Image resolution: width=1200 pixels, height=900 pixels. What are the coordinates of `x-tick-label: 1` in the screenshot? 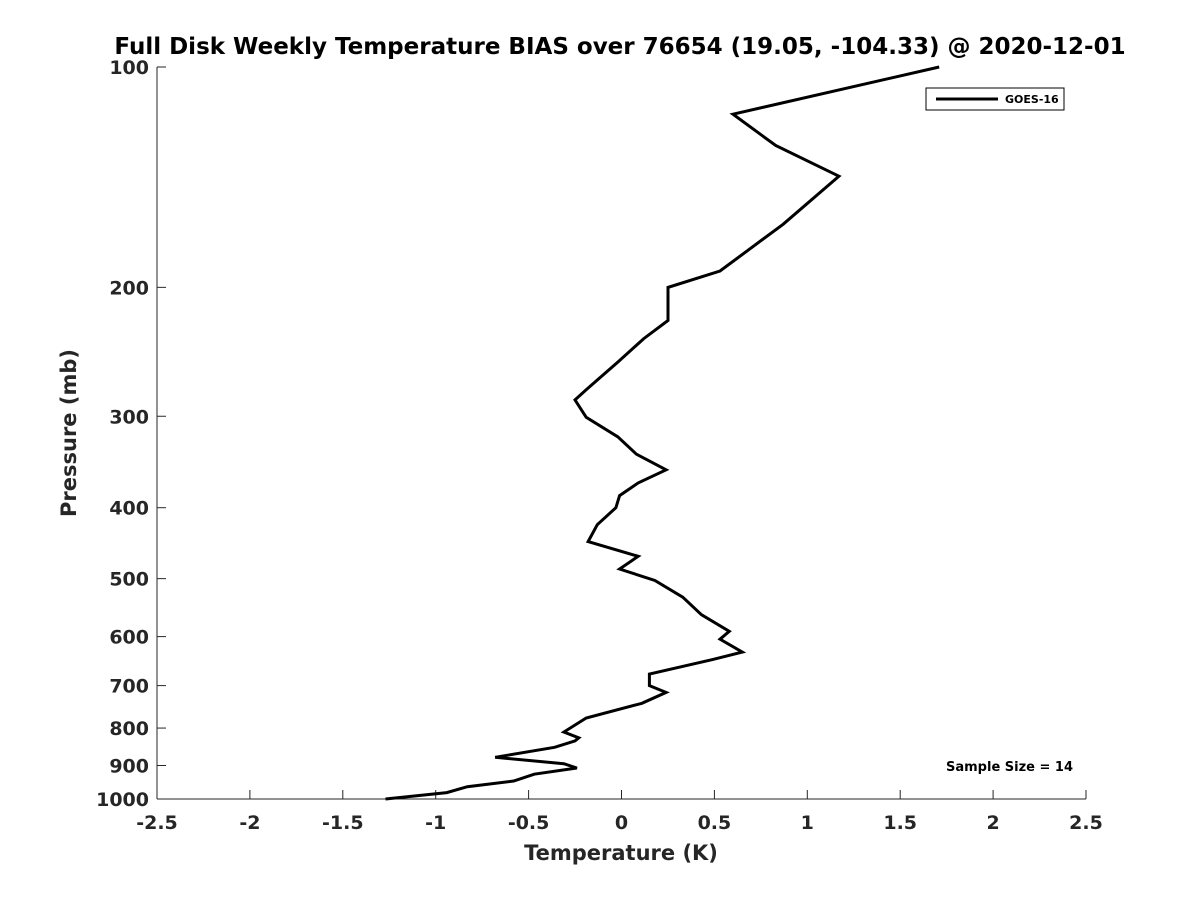 It's located at (807, 823).